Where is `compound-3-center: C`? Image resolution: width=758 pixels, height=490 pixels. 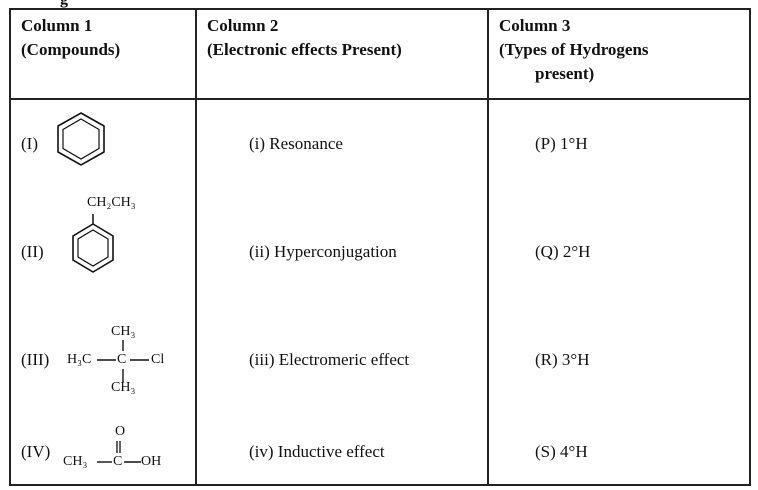
compound-3-center: C is located at coordinates (122, 359).